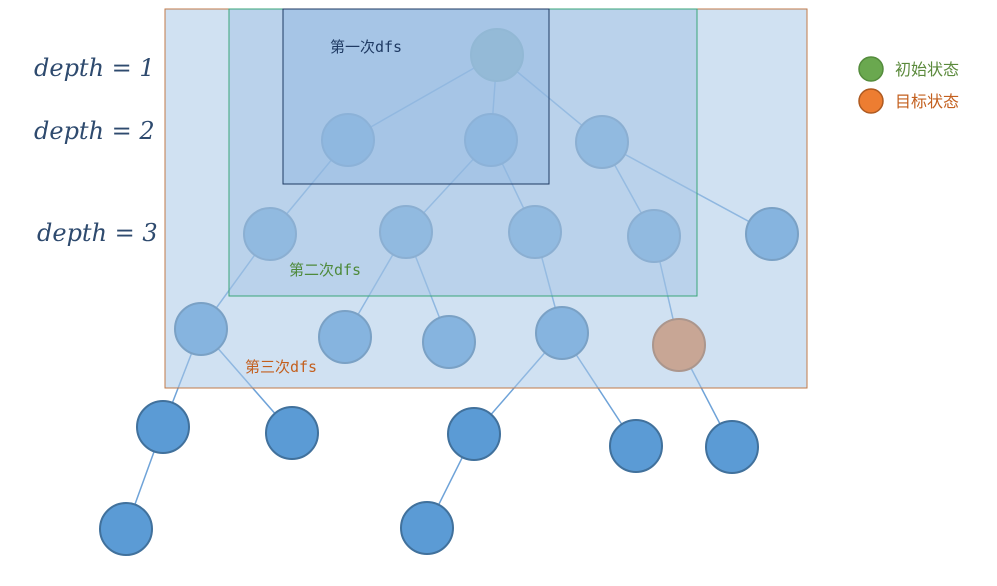 This screenshot has width=997, height=586. Describe the element at coordinates (325, 270) in the screenshot. I see `second-dfs-label: 第二次dfs` at that location.